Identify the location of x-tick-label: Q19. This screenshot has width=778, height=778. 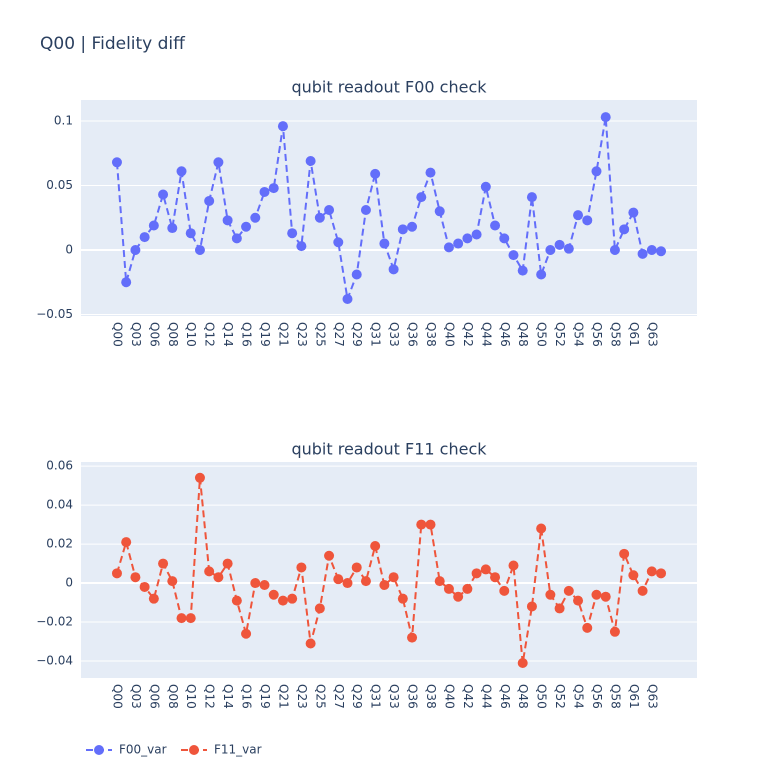
(265, 696).